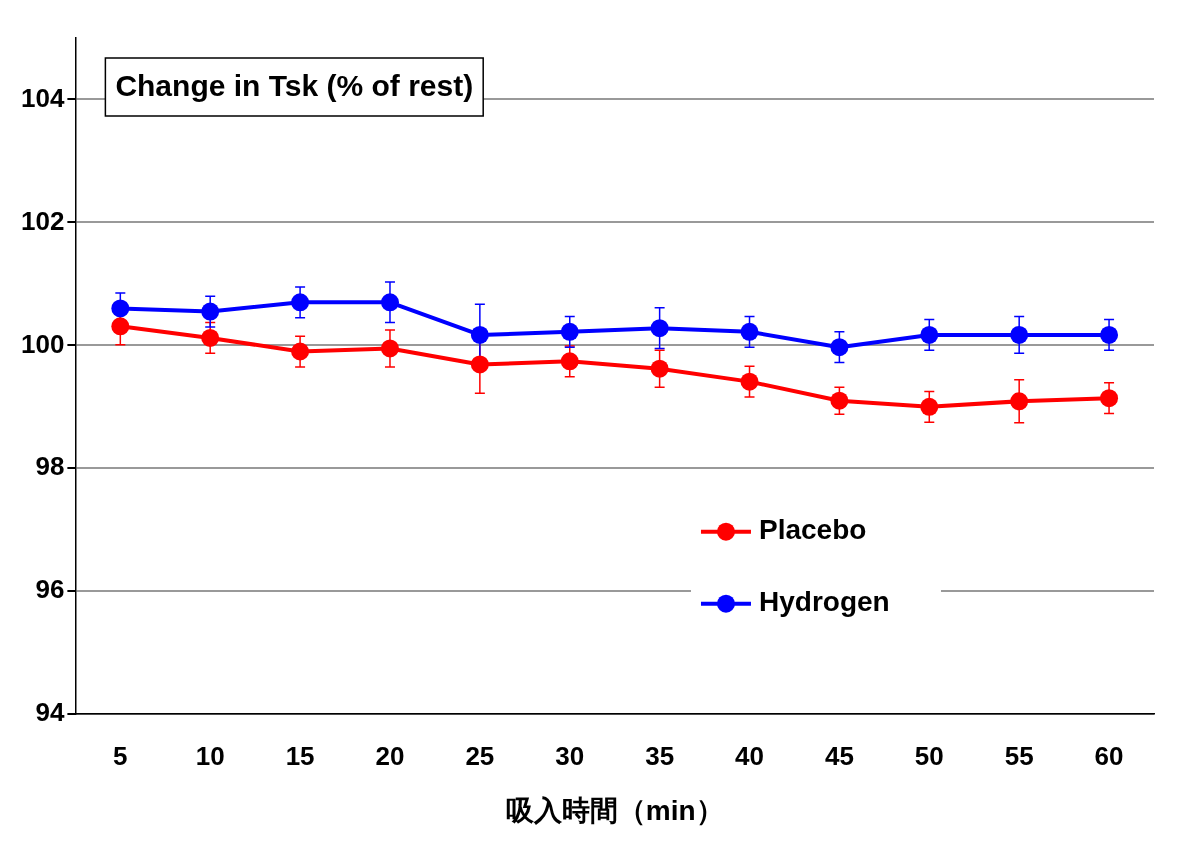  Describe the element at coordinates (839, 755) in the screenshot. I see `x-tick-label: 45` at that location.